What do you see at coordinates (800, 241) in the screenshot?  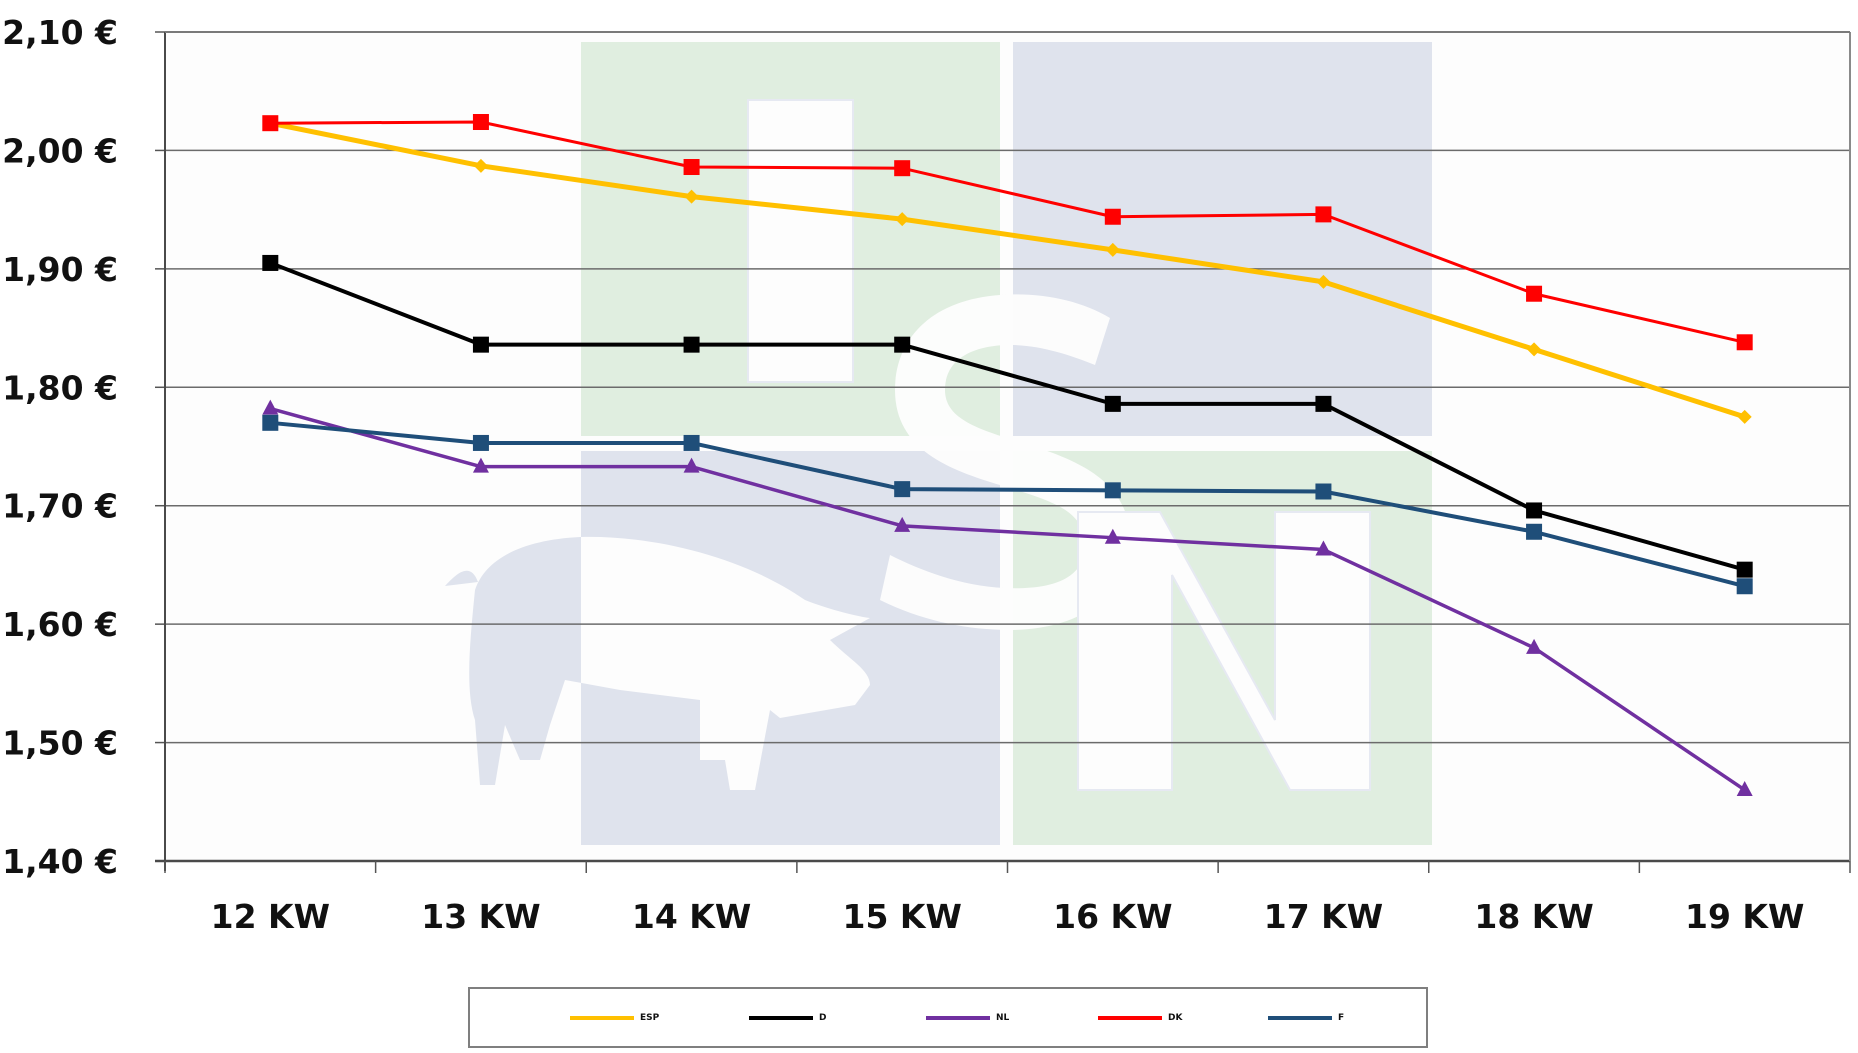 I see `watermark-letter-i` at bounding box center [800, 241].